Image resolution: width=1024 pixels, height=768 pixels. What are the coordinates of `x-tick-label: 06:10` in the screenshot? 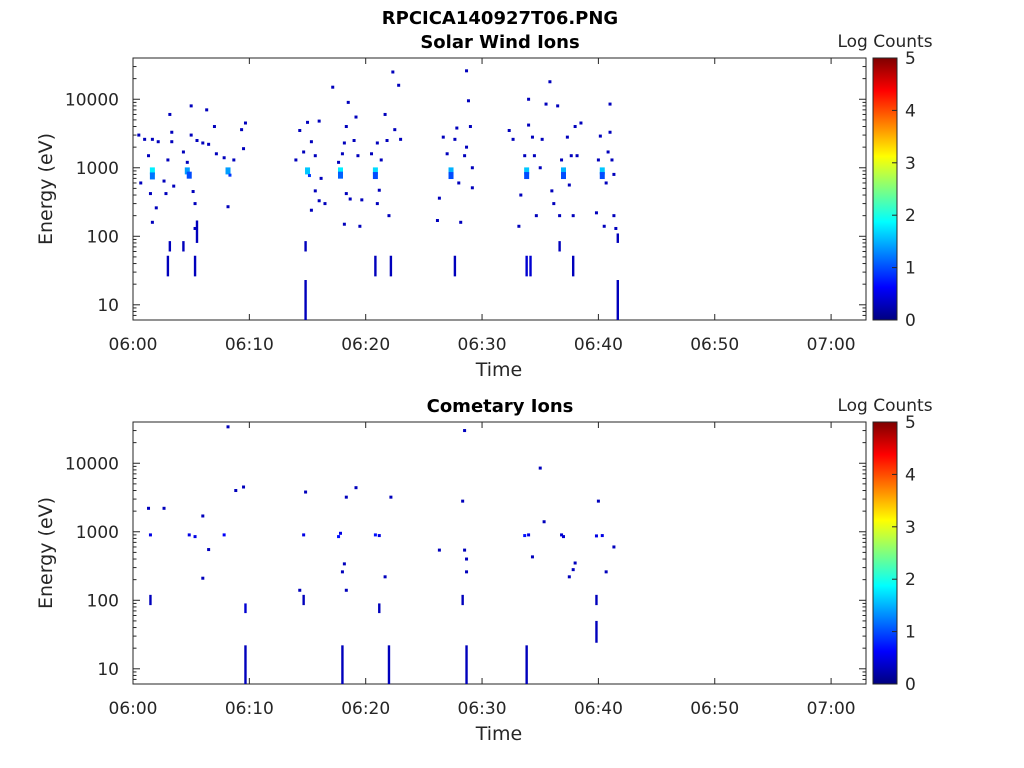 It's located at (249, 709).